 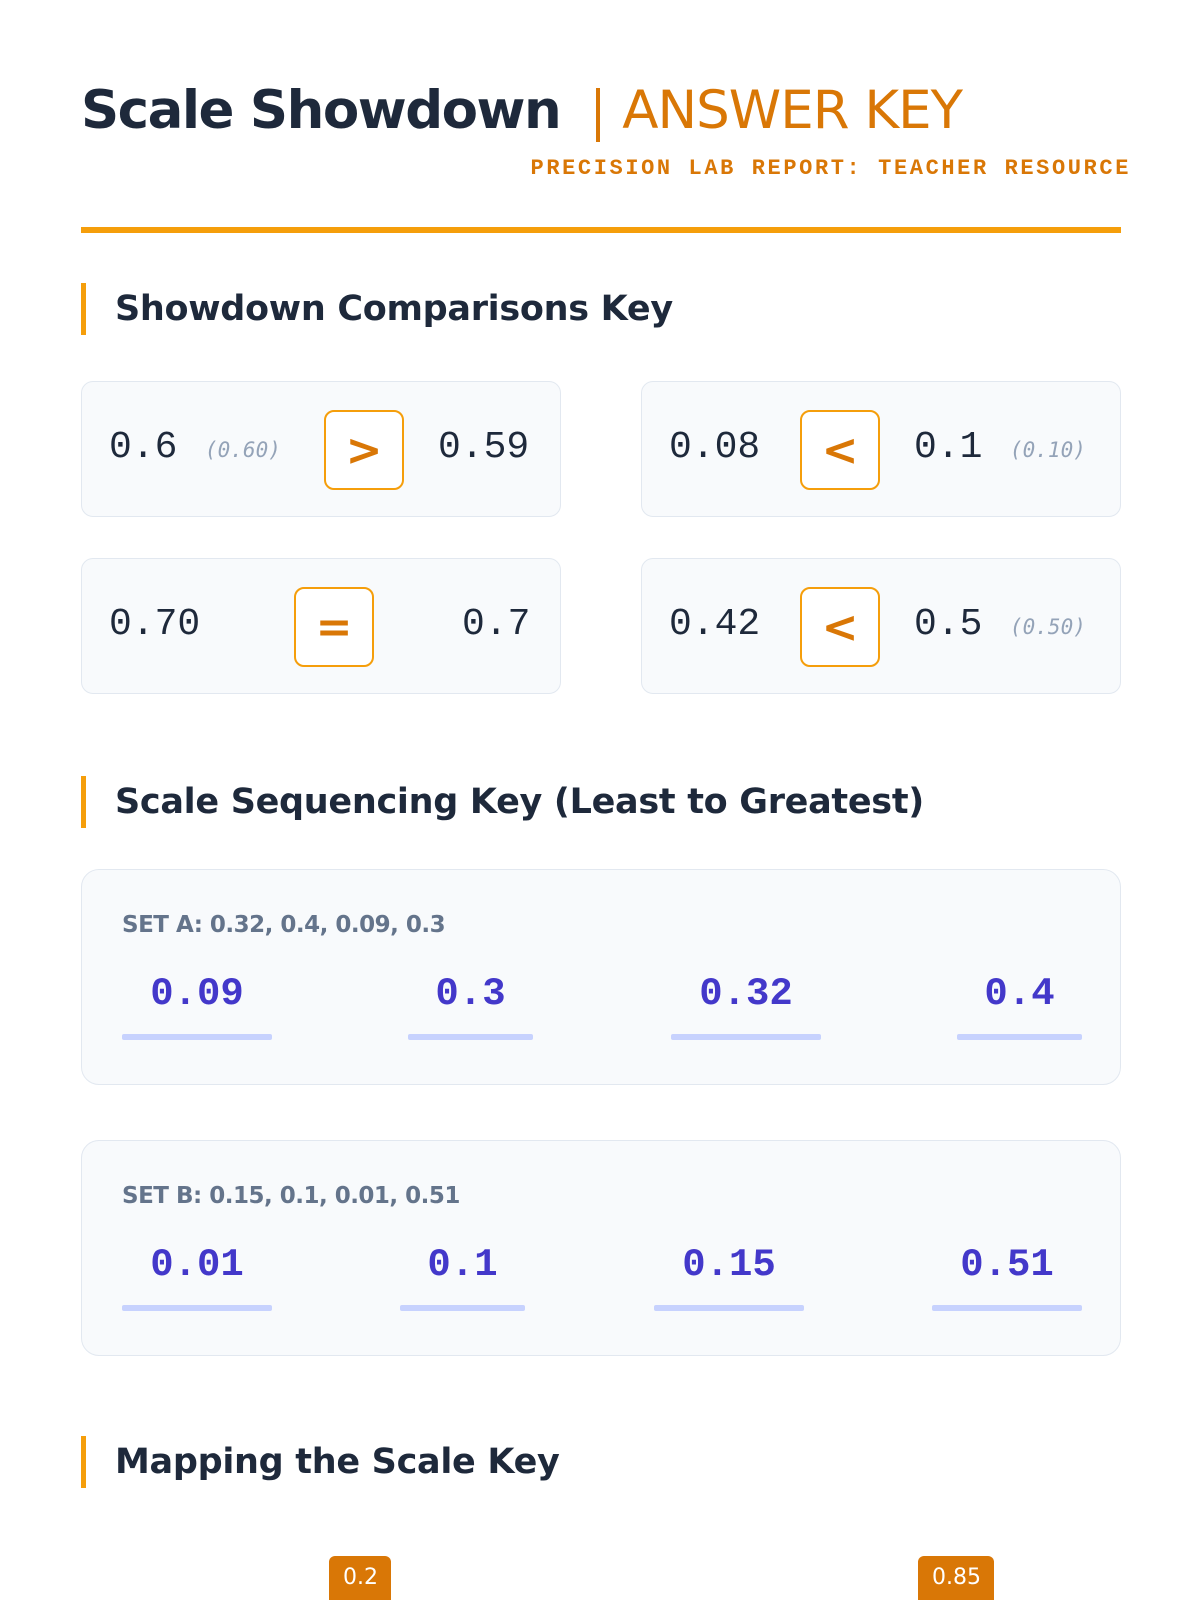 What do you see at coordinates (1048, 627) in the screenshot?
I see `comparison-right-hint: (0.50)` at bounding box center [1048, 627].